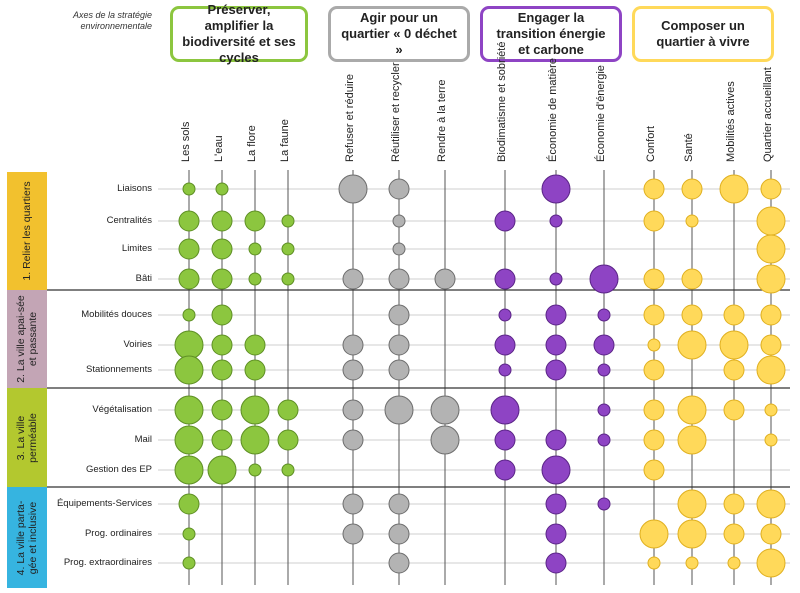 This screenshot has height=593, width=800. What do you see at coordinates (186, 141) in the screenshot?
I see `column-label: Les sols` at bounding box center [186, 141].